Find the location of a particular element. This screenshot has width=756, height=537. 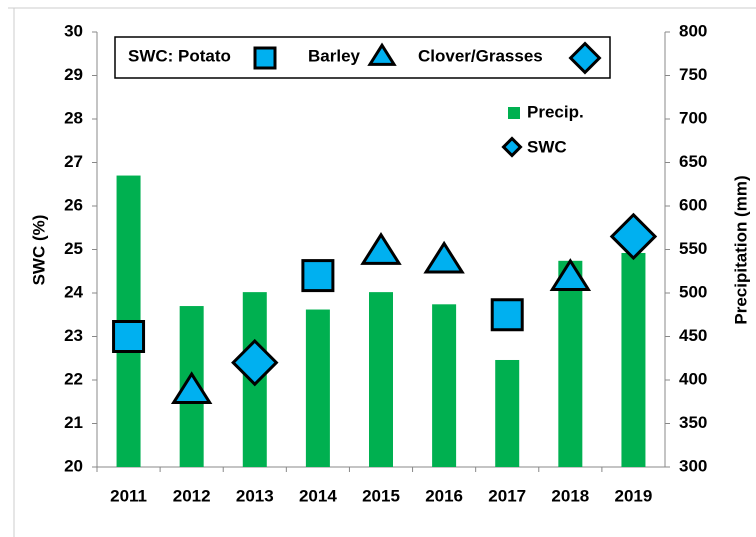

y-tick-label: 25 is located at coordinates (73, 248).